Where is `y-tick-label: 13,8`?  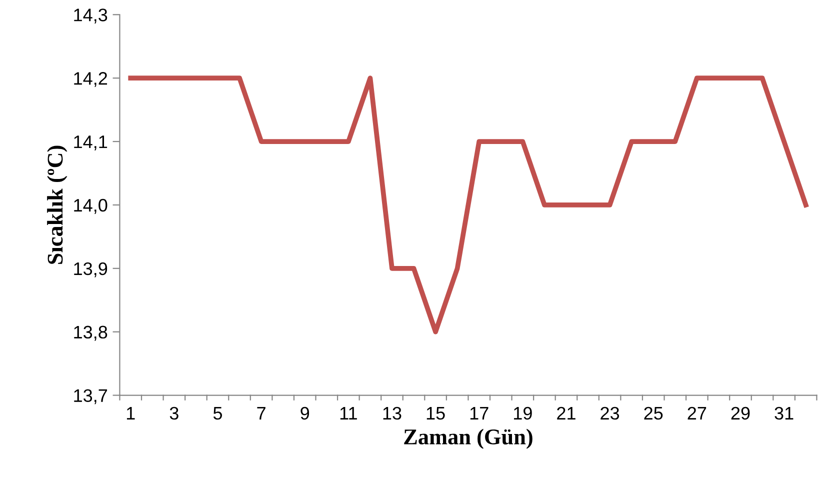 y-tick-label: 13,8 is located at coordinates (91, 333).